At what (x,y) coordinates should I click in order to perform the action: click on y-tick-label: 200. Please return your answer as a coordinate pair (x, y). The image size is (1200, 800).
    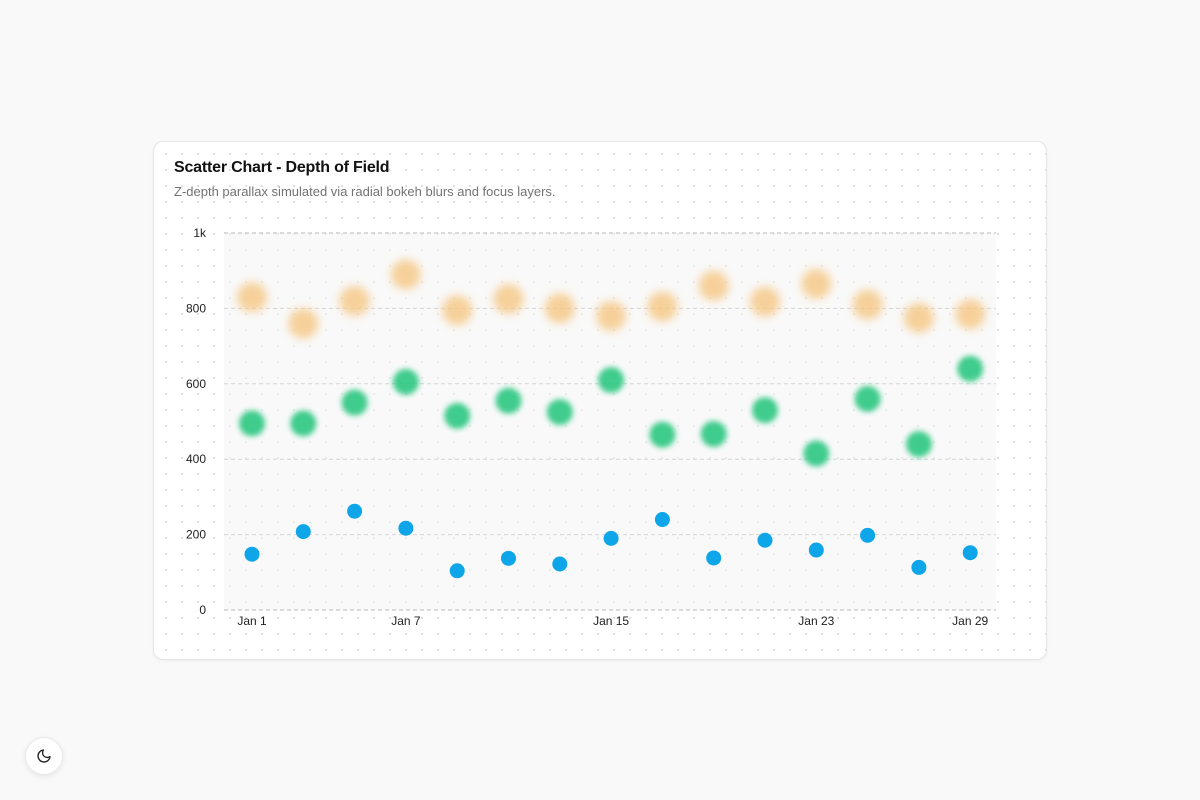
    Looking at the image, I should click on (196, 535).